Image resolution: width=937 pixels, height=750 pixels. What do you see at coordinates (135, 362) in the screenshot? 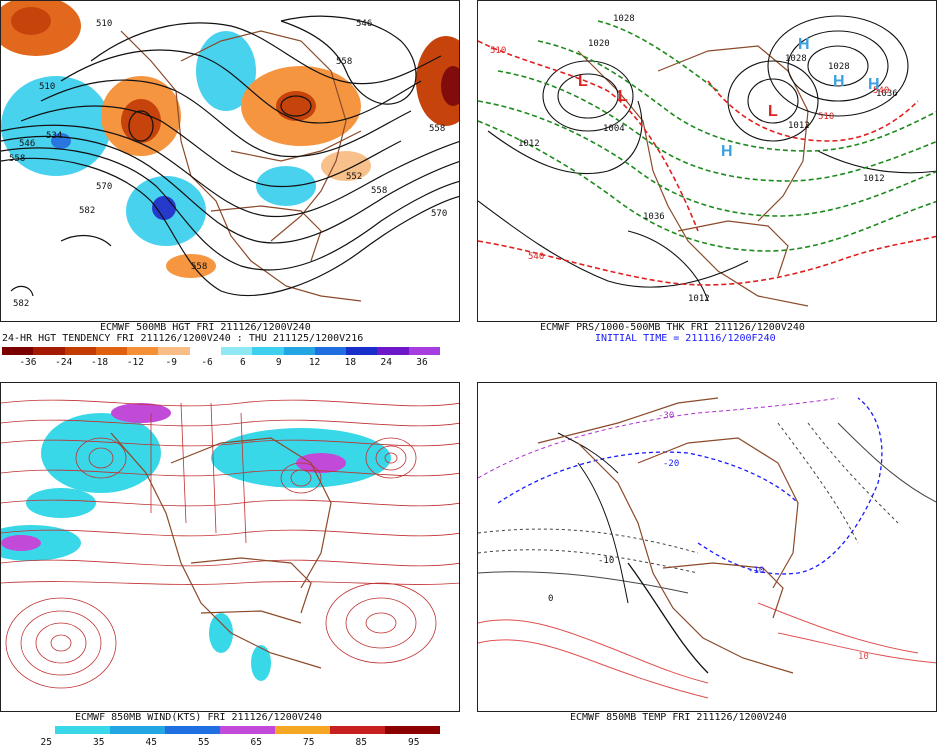
I see `p1-colorbar-label: -12` at bounding box center [135, 362].